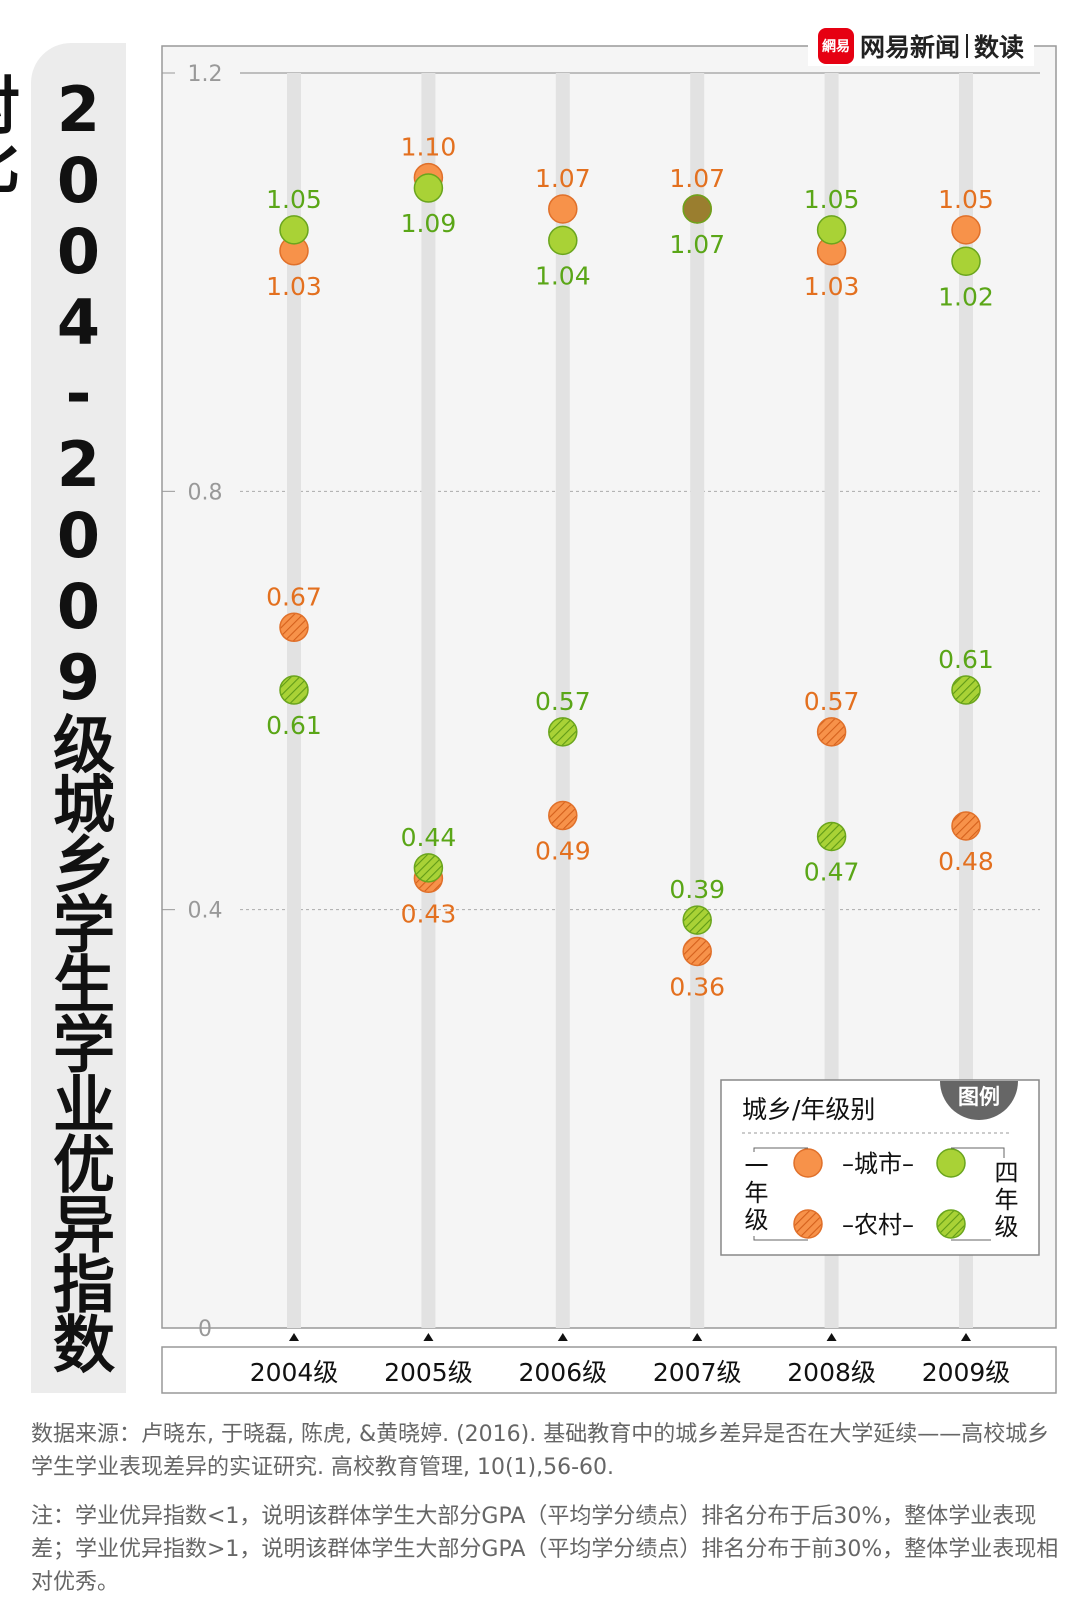  I want to click on data-label-rural4: 0.39, so click(697, 889).